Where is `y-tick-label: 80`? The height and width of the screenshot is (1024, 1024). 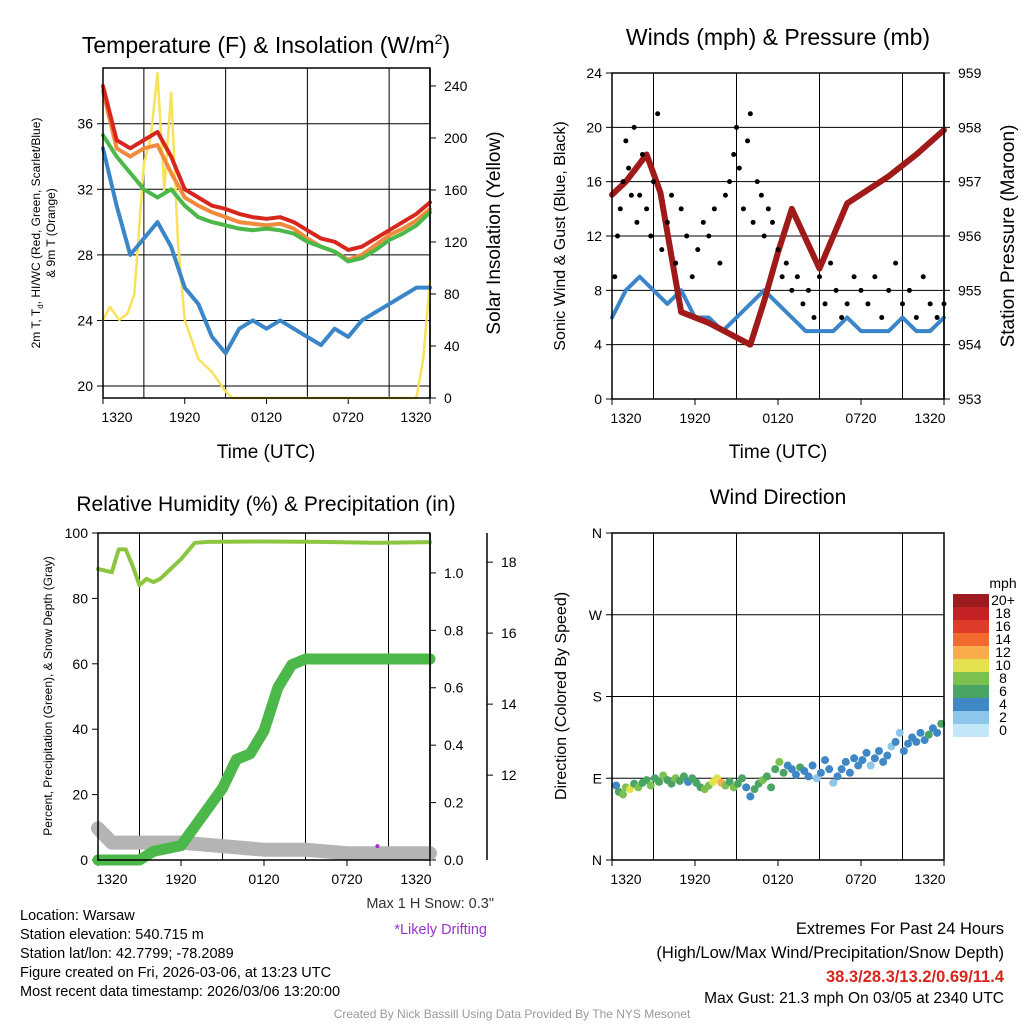
y-tick-label: 80 is located at coordinates (80, 598).